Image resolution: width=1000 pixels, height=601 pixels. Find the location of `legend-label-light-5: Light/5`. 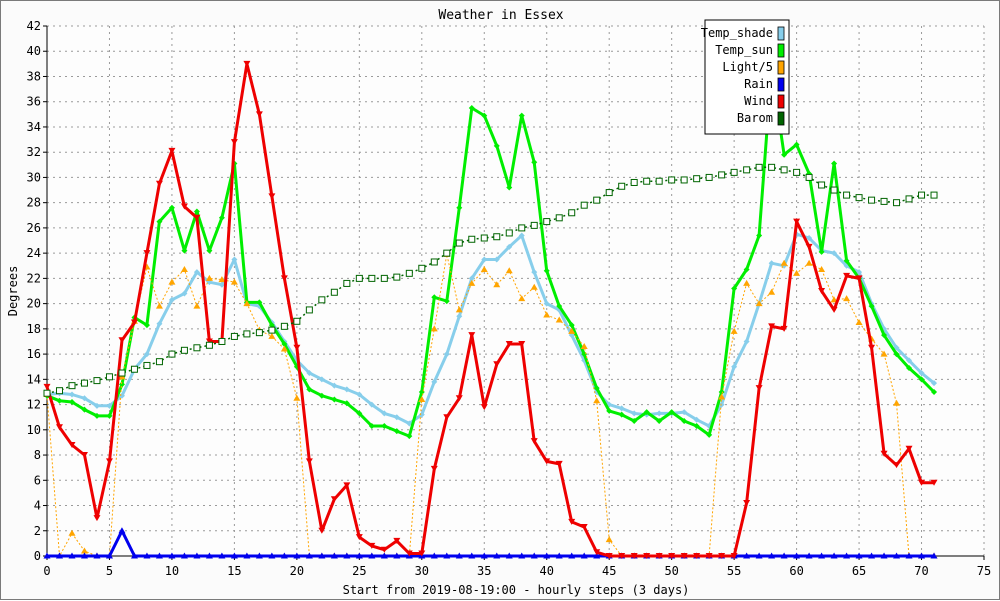

legend-label-light-5: Light/5 is located at coordinates (747, 67).